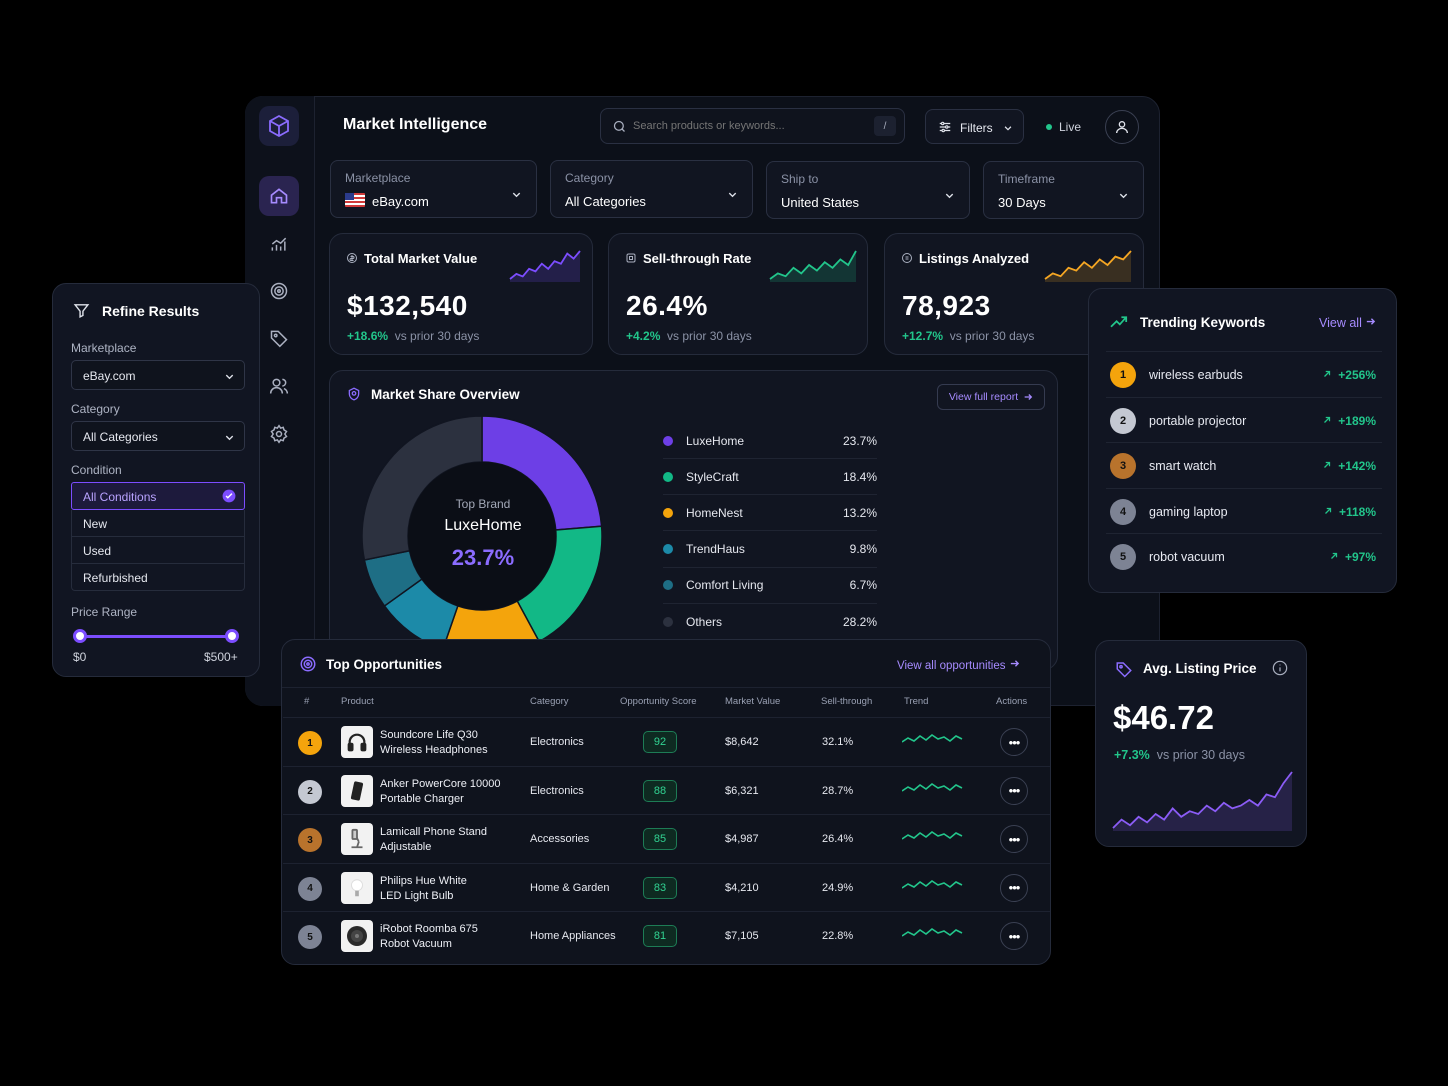 The image size is (1448, 1086). What do you see at coordinates (1028, 397) in the screenshot?
I see `arrow-right-icon` at bounding box center [1028, 397].